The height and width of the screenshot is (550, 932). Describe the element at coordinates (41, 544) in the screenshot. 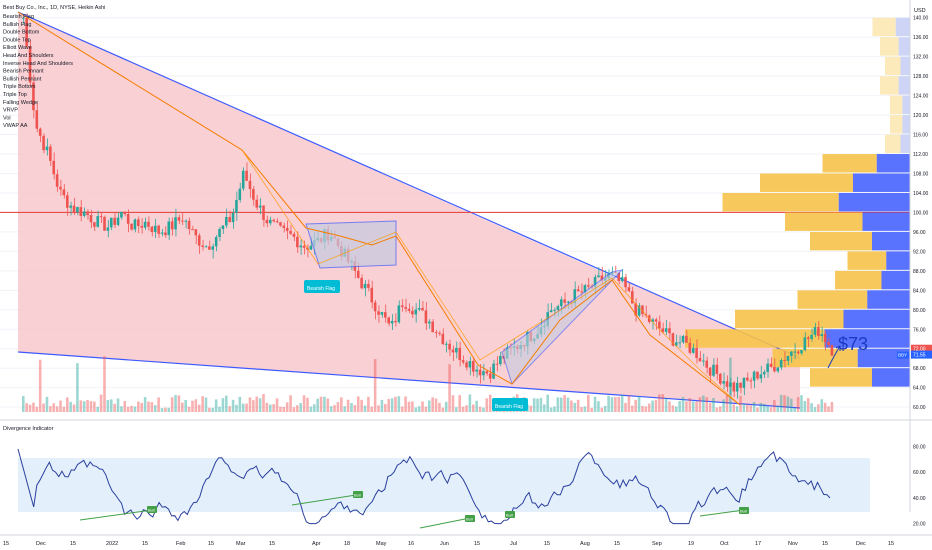

I see `time-axis-tick: Dec` at that location.